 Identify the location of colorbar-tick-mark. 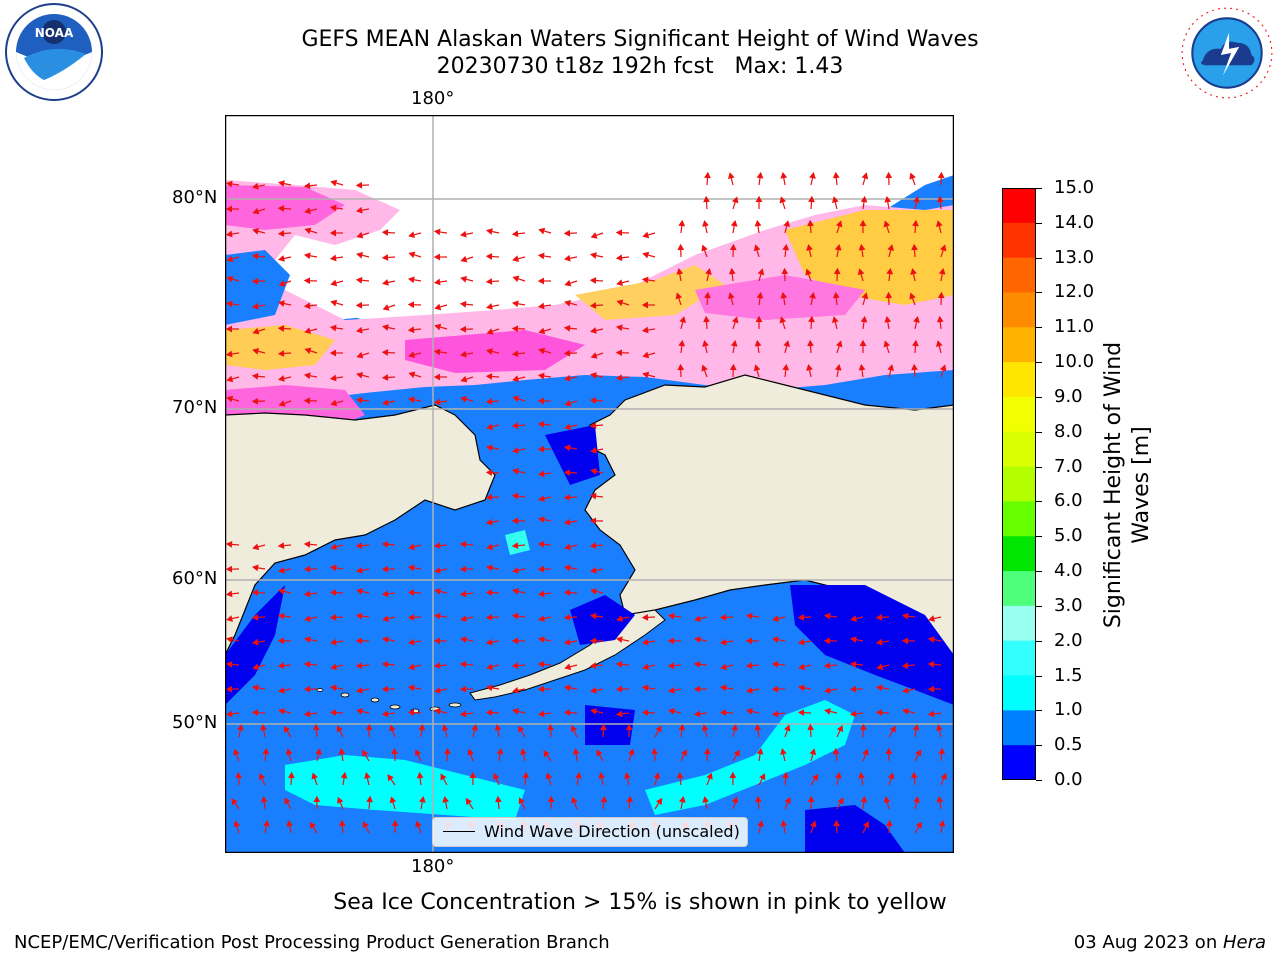
(1039, 572).